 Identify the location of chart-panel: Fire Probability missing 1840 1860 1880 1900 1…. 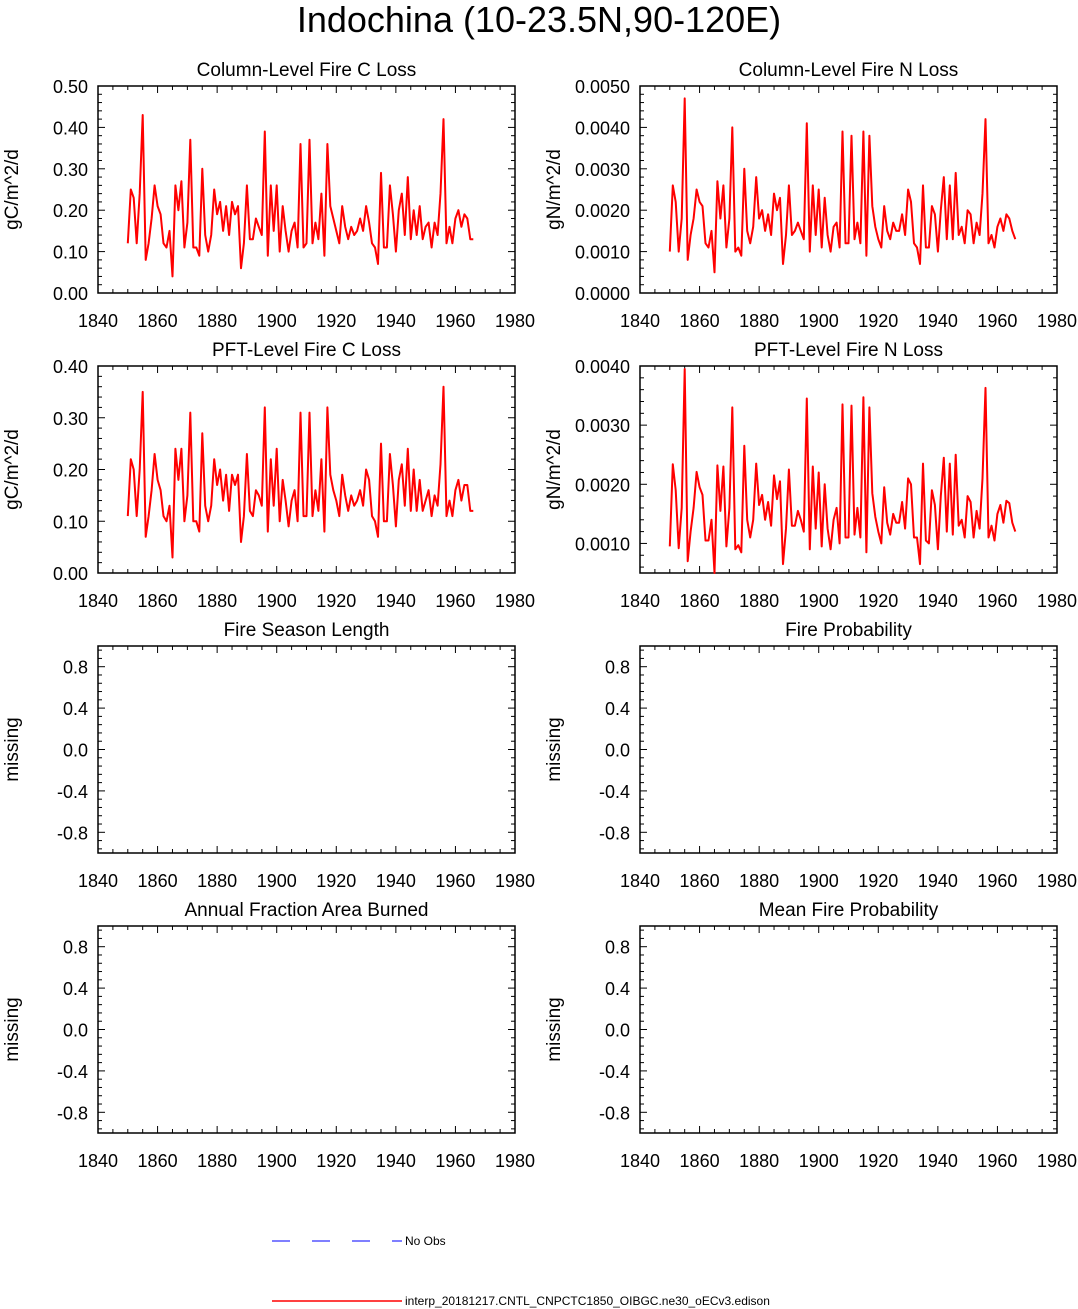
(810, 755).